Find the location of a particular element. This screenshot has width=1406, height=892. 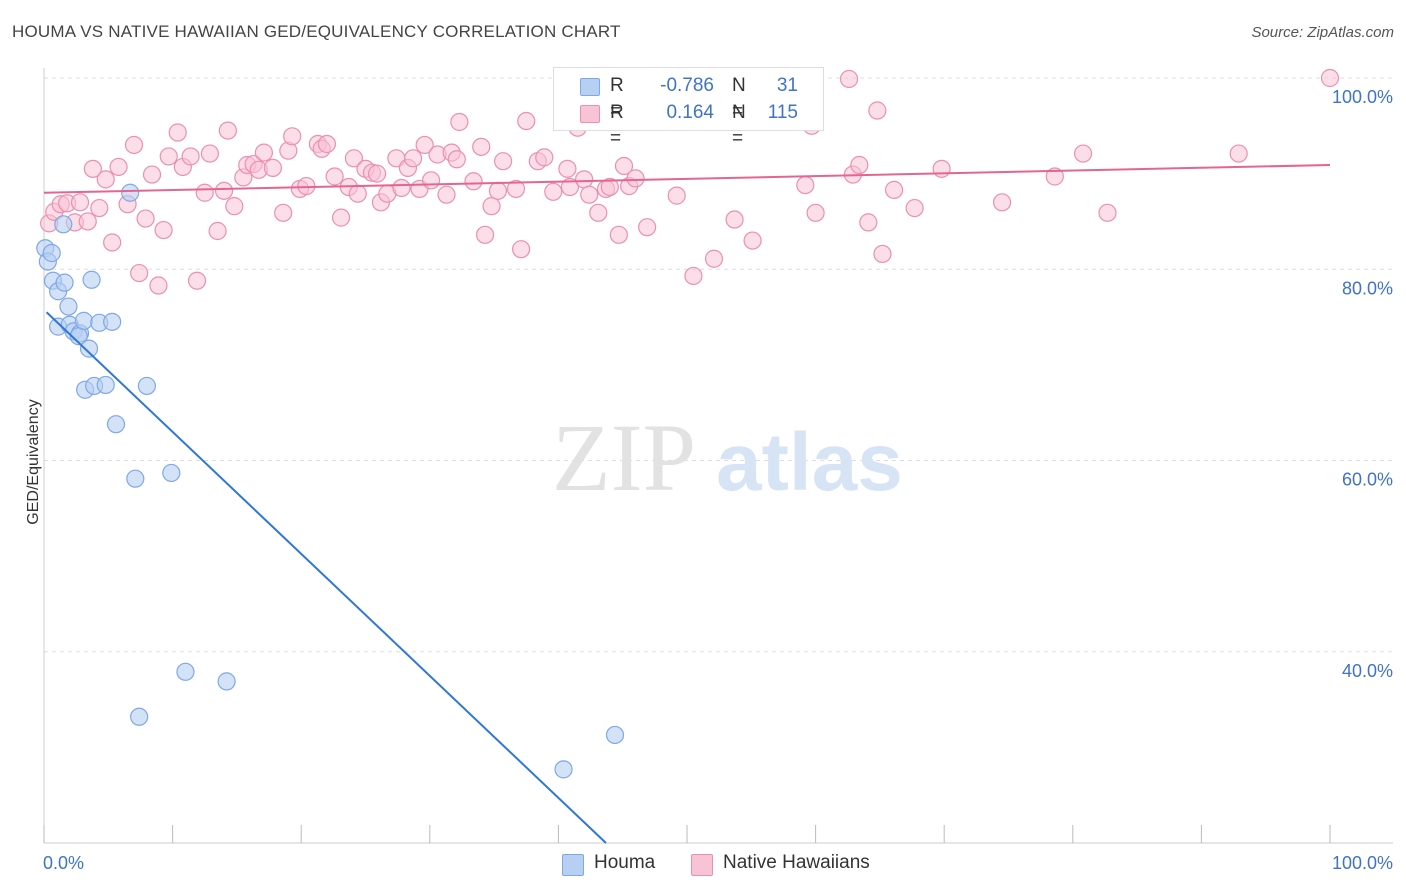

legend-r-value-native: 0.164 is located at coordinates (690, 112).